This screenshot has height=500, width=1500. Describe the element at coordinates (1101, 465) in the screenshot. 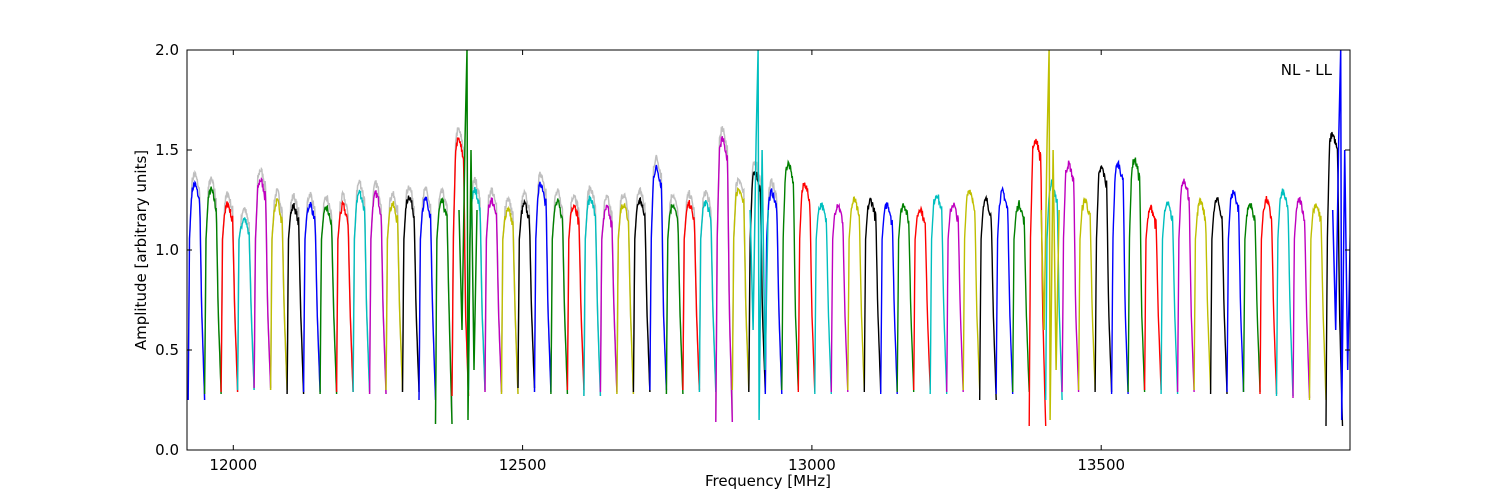

I see `x-tick-label: 13500` at that location.